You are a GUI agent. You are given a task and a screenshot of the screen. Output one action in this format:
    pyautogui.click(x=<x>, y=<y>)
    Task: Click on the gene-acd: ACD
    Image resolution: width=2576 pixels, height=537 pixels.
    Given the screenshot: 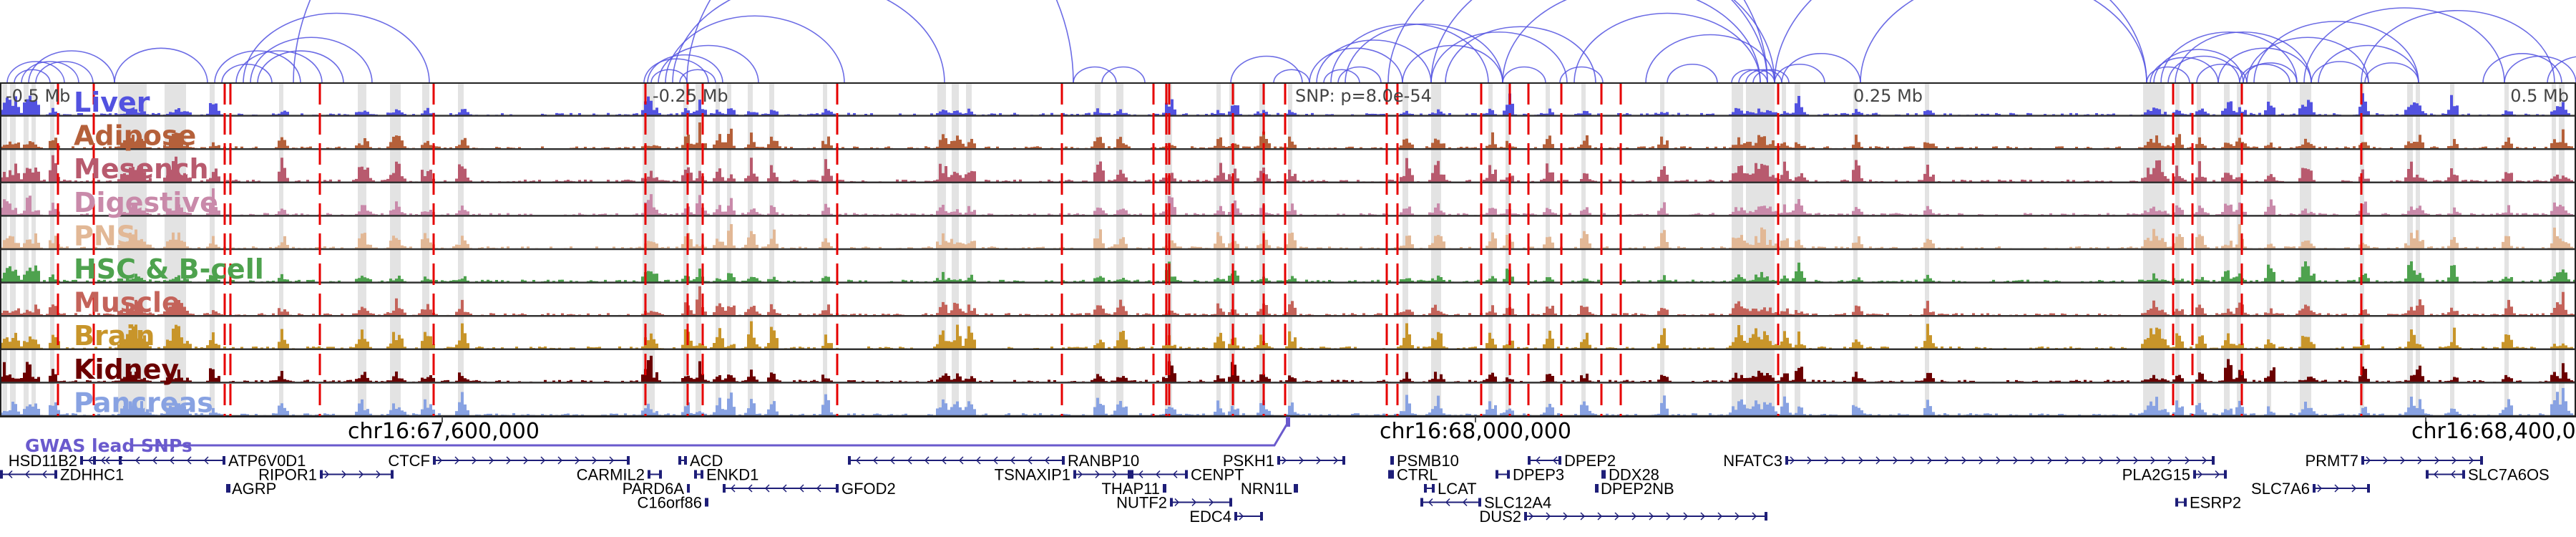 What is the action you would take?
    pyautogui.click(x=700, y=461)
    